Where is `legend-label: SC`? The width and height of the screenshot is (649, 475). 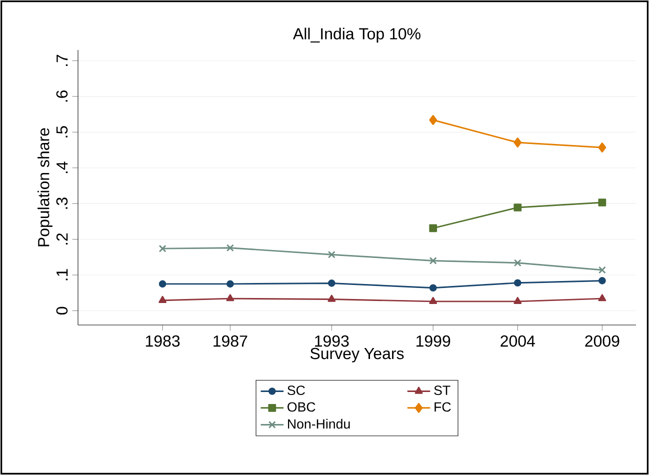 legend-label: SC is located at coordinates (296, 391).